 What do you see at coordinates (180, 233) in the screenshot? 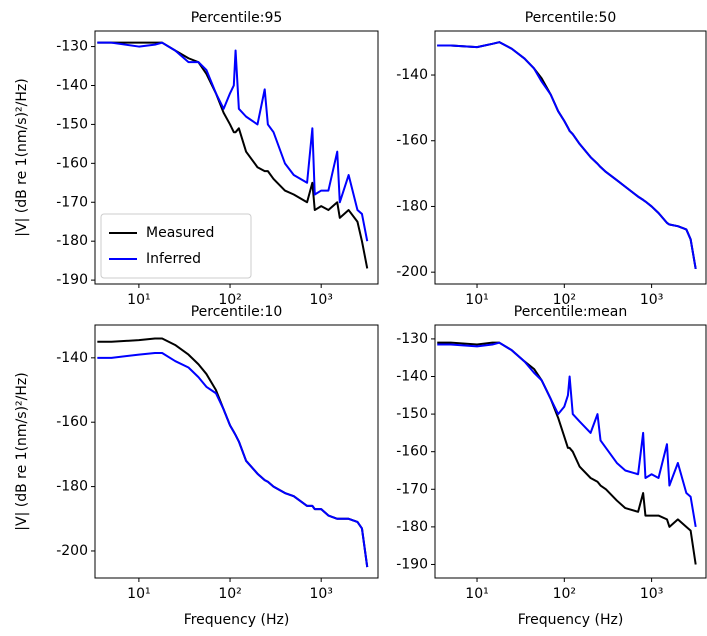
I see `legend-label: Measured` at bounding box center [180, 233].